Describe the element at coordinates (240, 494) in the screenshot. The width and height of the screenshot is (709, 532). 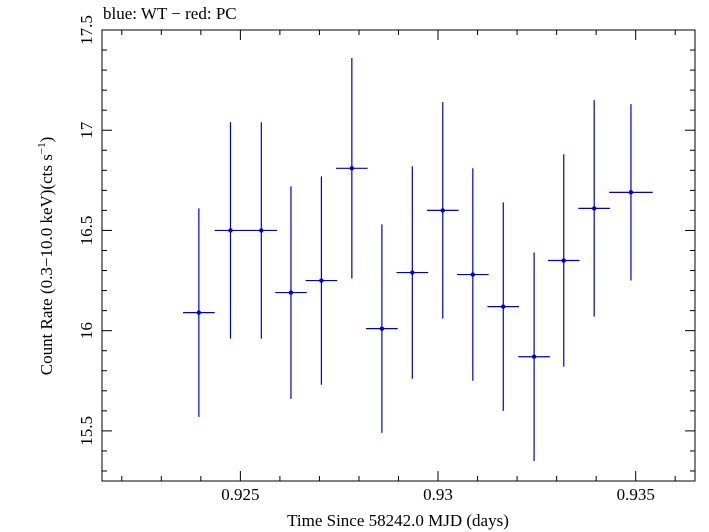
I see `x-tick-label: 0.925` at that location.